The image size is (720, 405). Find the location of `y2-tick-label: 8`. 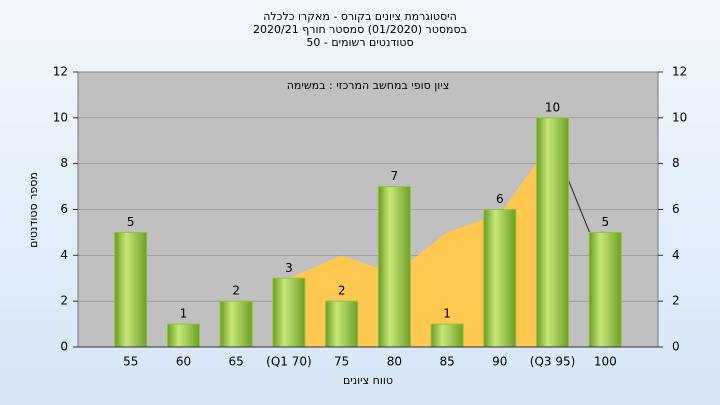

y2-tick-label: 8 is located at coordinates (676, 163).